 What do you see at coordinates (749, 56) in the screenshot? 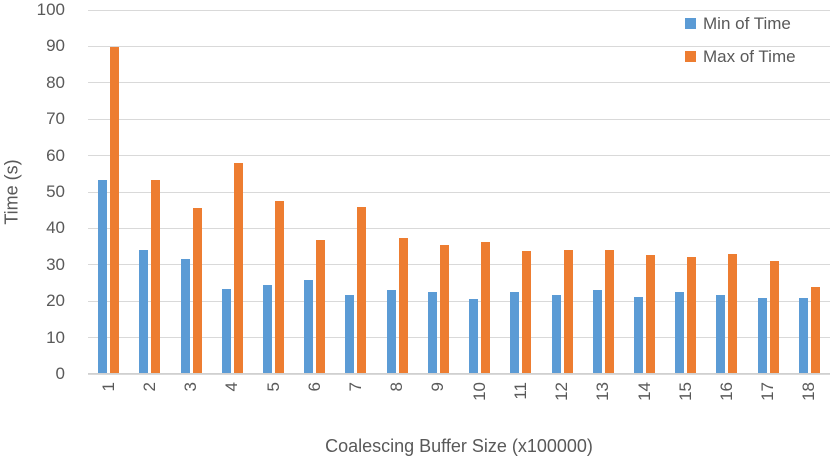
I see `legend-label-max: Max of Time` at bounding box center [749, 56].